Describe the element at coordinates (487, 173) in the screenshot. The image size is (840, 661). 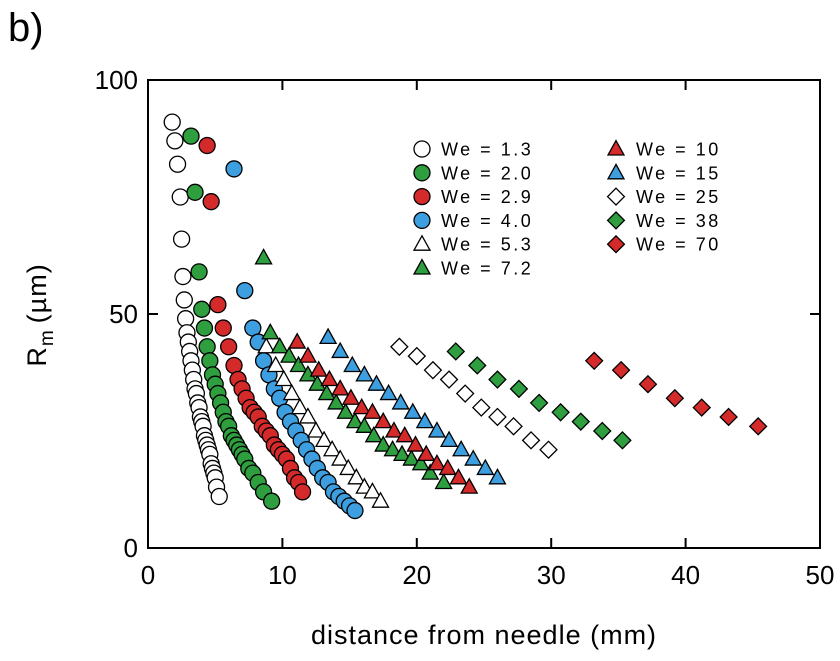
I see `legend-label: We = 2.0` at that location.